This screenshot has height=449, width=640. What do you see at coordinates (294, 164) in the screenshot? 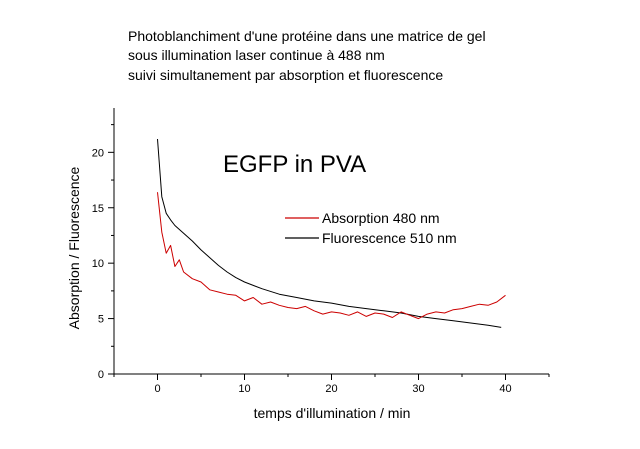
I see `chart-annotation: EGFP in PVA` at bounding box center [294, 164].